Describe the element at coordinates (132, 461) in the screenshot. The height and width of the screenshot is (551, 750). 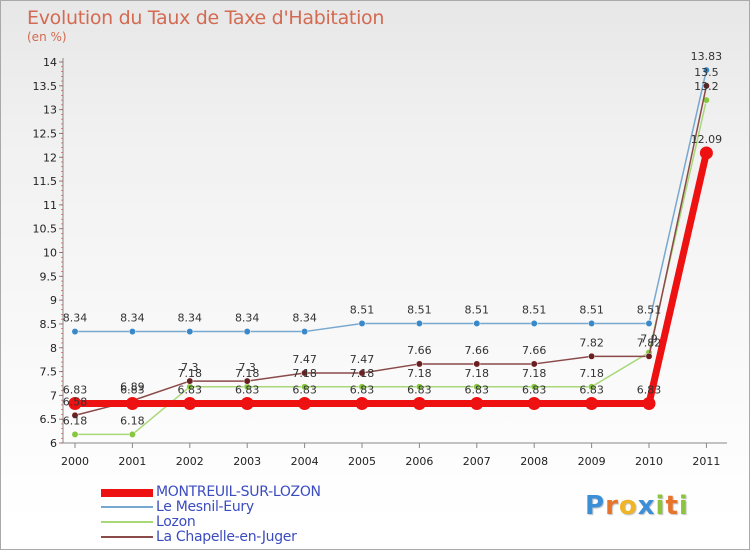
I see `x-tick-label: 2001` at that location.